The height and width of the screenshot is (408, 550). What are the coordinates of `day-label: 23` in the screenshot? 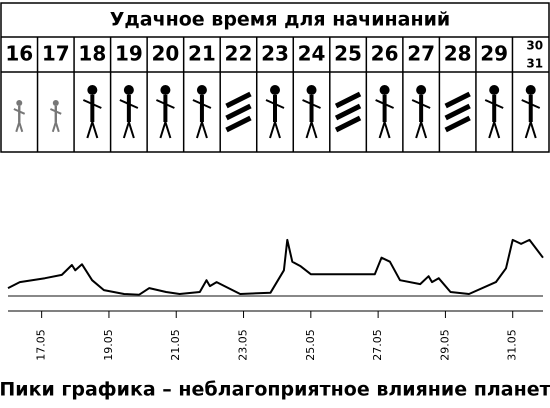 It's located at (275, 54).